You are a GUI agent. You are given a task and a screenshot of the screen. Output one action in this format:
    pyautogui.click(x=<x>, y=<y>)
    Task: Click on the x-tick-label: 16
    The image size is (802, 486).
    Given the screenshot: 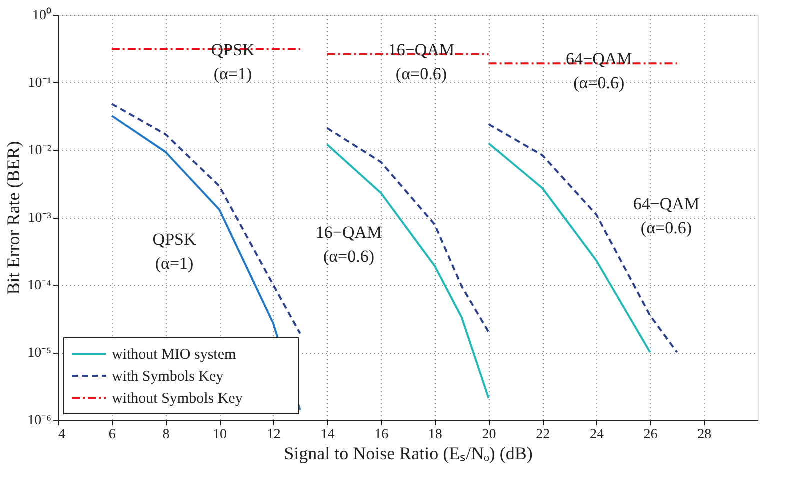 What is the action you would take?
    pyautogui.click(x=381, y=435)
    